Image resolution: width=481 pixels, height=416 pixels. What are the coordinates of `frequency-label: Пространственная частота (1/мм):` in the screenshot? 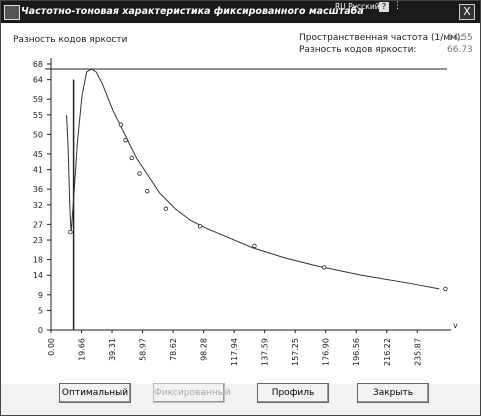 It's located at (381, 38).